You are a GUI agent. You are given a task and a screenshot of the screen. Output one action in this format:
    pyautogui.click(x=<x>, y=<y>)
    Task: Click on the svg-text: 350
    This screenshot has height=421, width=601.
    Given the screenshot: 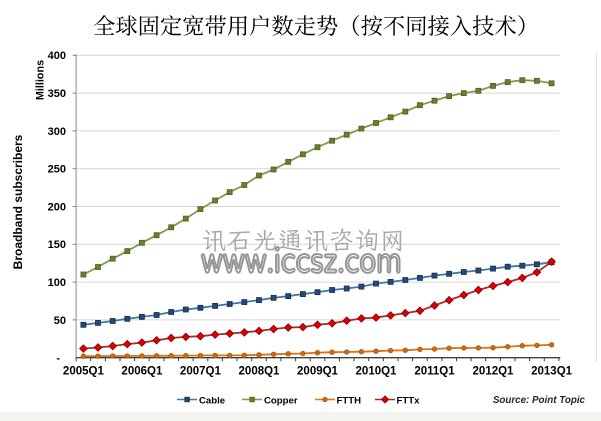 What is the action you would take?
    pyautogui.click(x=57, y=94)
    